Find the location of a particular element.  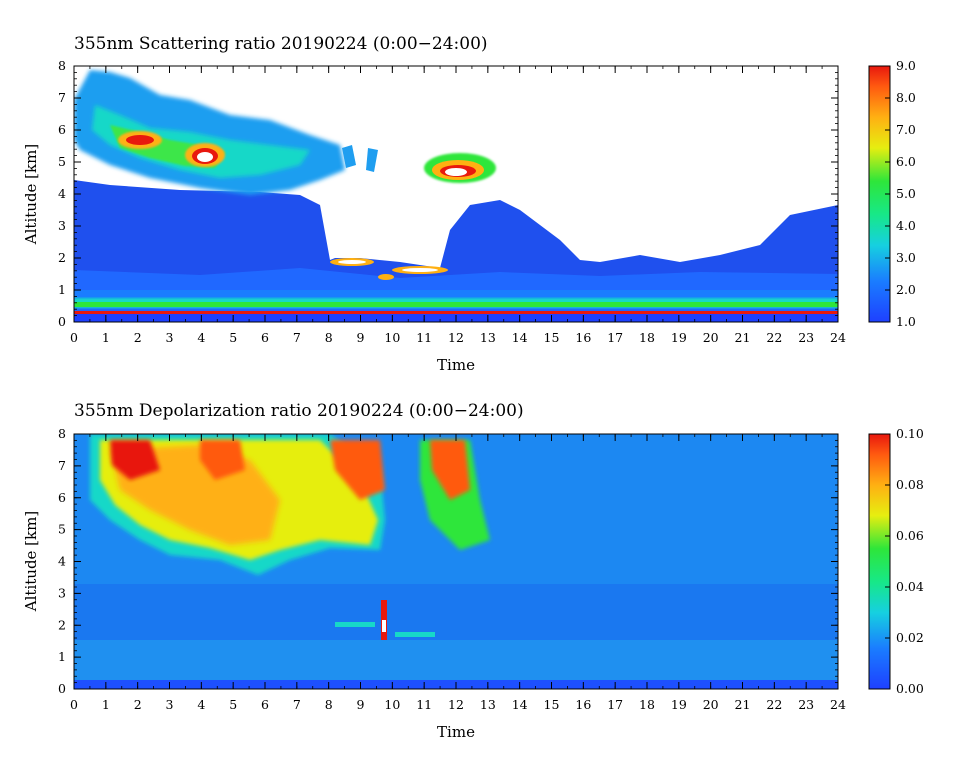

bl-band-red is located at coordinates (456, 312).